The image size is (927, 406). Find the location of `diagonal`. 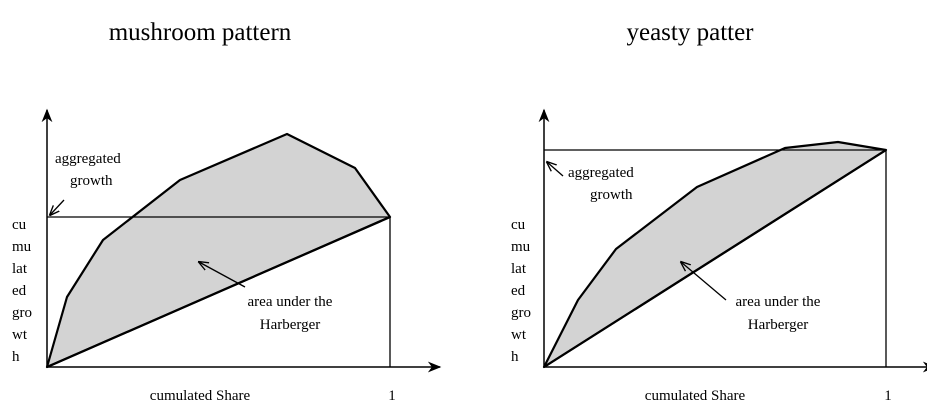

diagonal is located at coordinates (218, 292).